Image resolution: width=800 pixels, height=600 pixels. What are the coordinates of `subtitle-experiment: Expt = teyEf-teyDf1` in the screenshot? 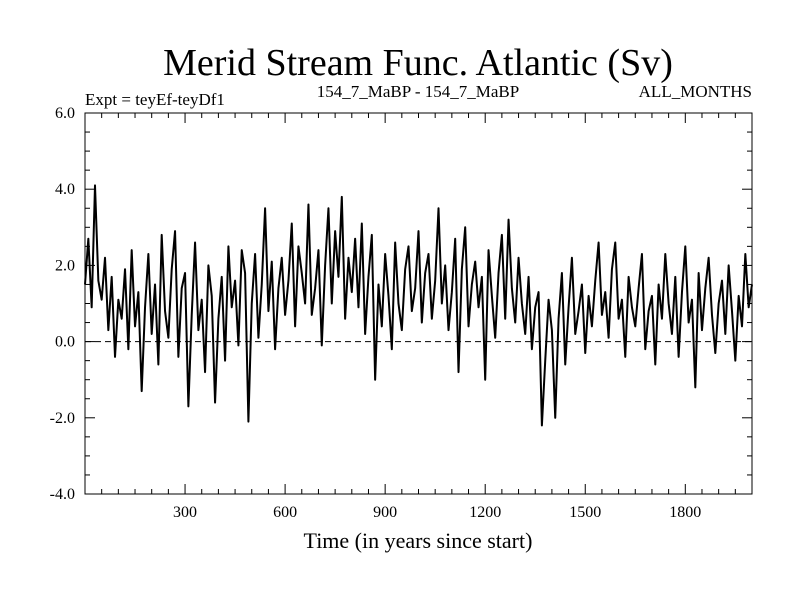 It's located at (155, 99).